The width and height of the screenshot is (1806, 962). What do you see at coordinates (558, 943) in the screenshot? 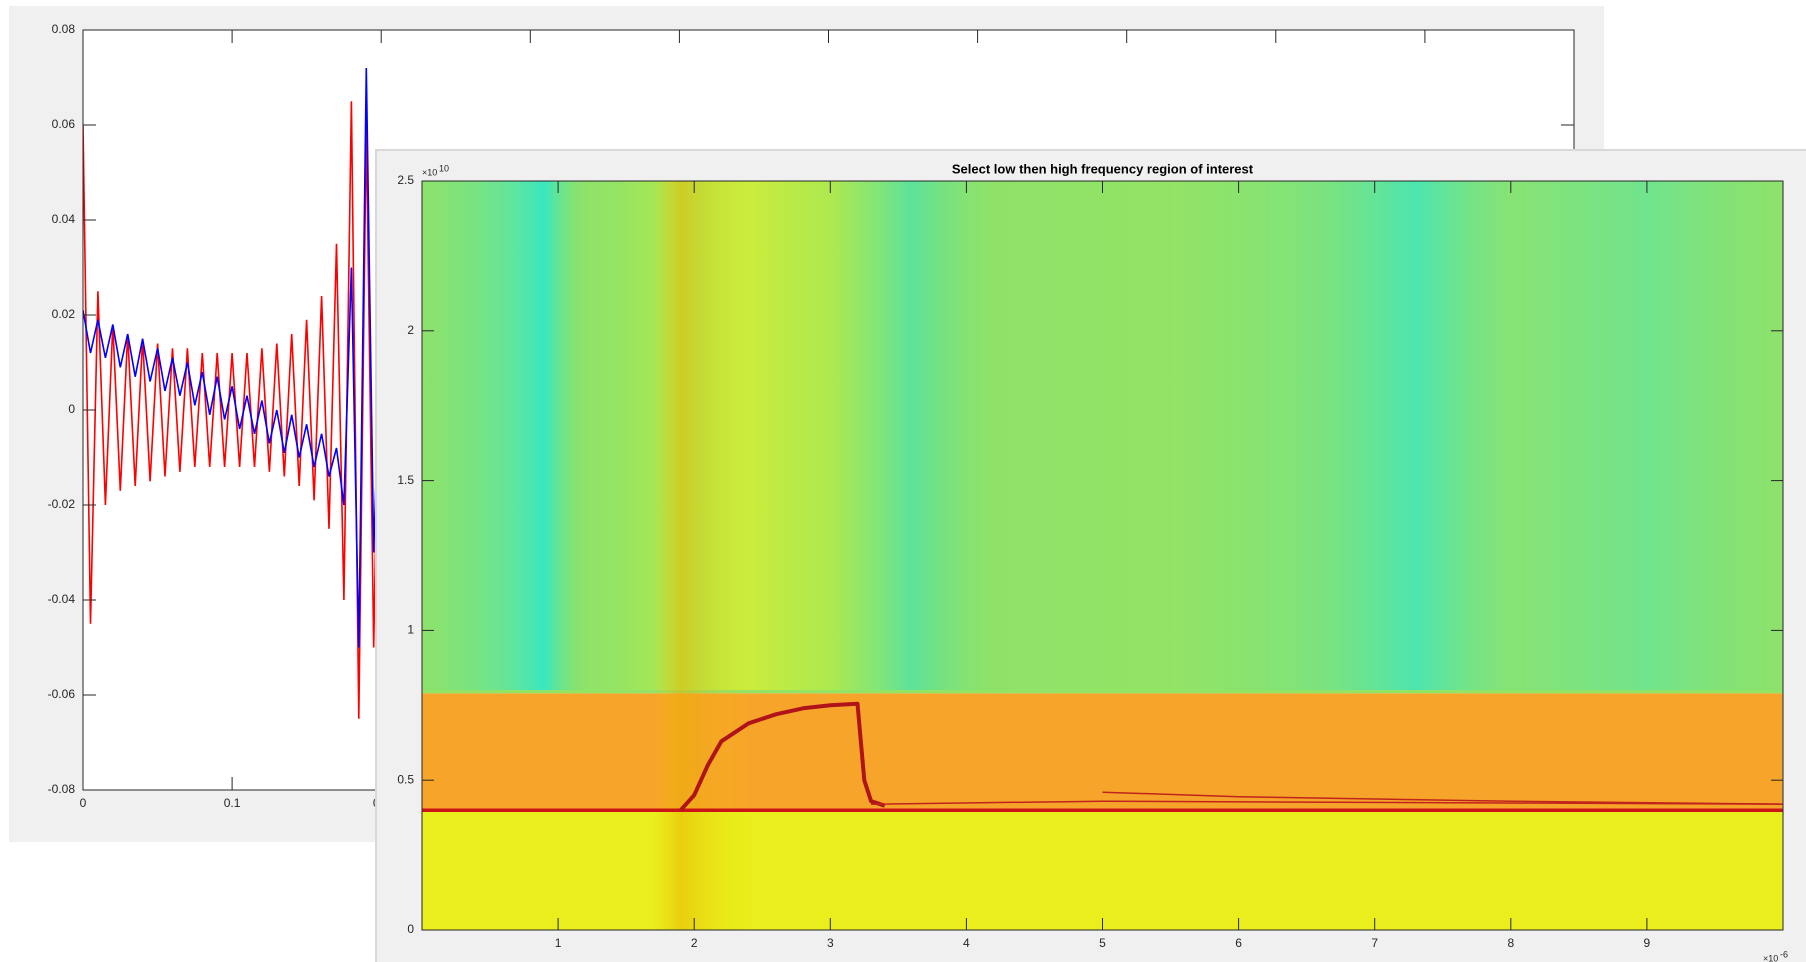
I see `x-tick-label: 1` at bounding box center [558, 943].